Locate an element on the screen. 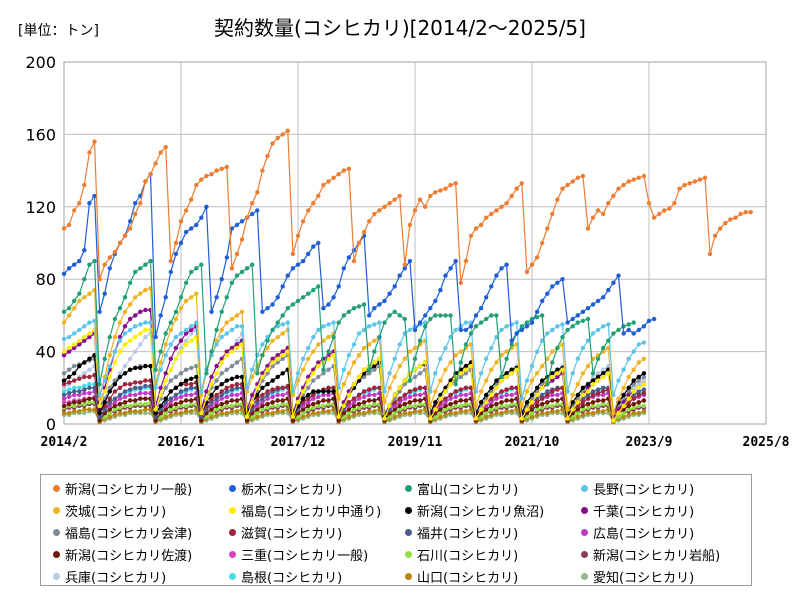 The width and height of the screenshot is (800, 600). legend-label: 三重(コシヒカリ一般) is located at coordinates (305, 556).